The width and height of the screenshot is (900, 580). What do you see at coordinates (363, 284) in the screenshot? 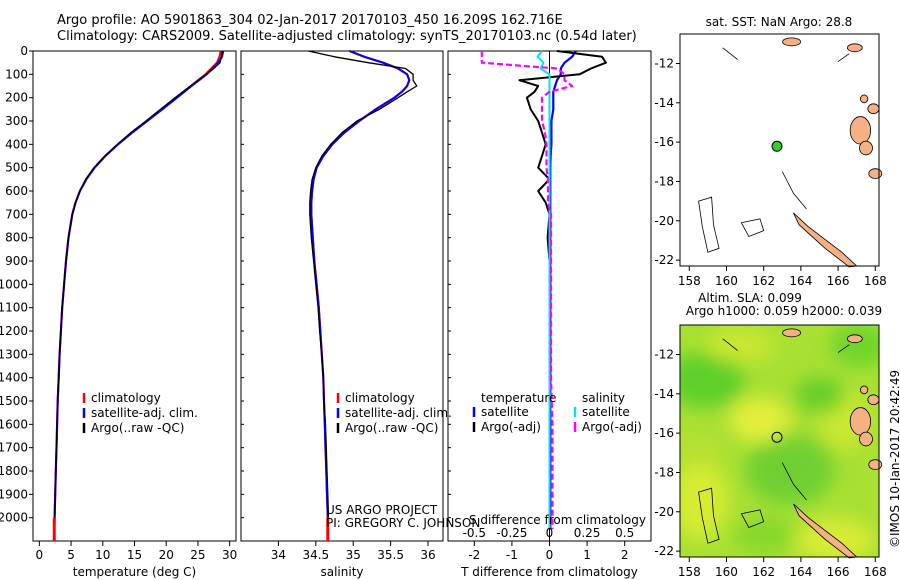
I see `series-sal-argo` at bounding box center [363, 284].